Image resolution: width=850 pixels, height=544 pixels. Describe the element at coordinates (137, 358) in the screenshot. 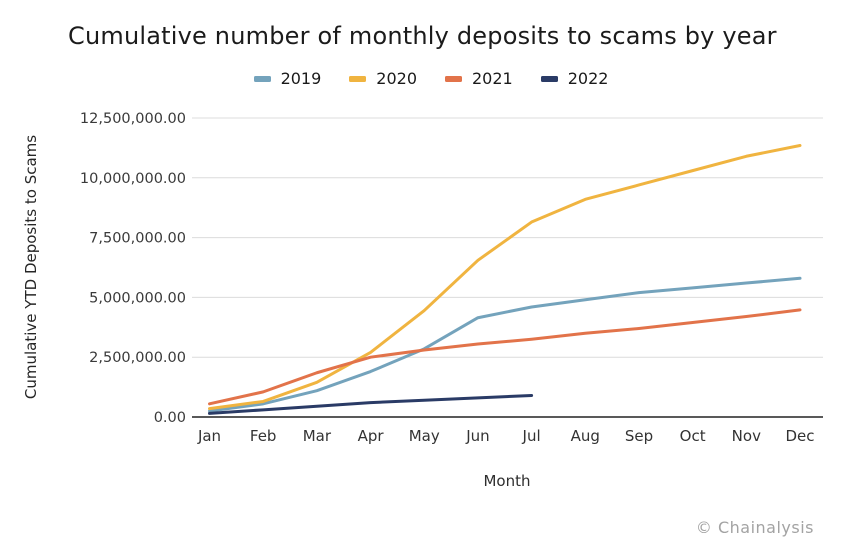

I see `y-tick-label: 2,500,000.00` at that location.